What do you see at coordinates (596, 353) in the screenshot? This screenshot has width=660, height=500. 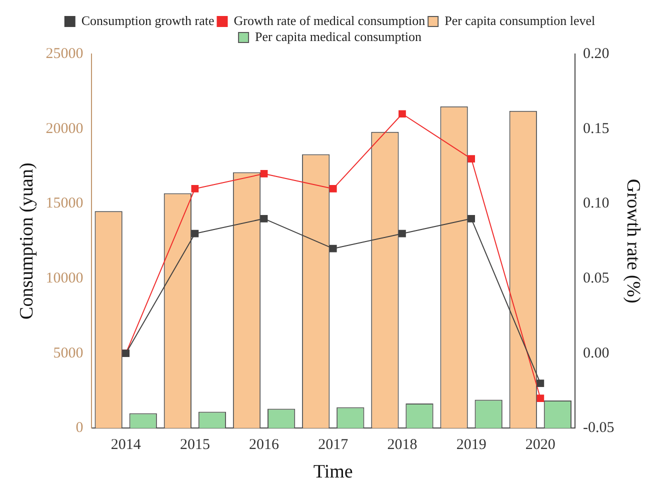 I see `y2-tick-label: 0.00` at bounding box center [596, 353].